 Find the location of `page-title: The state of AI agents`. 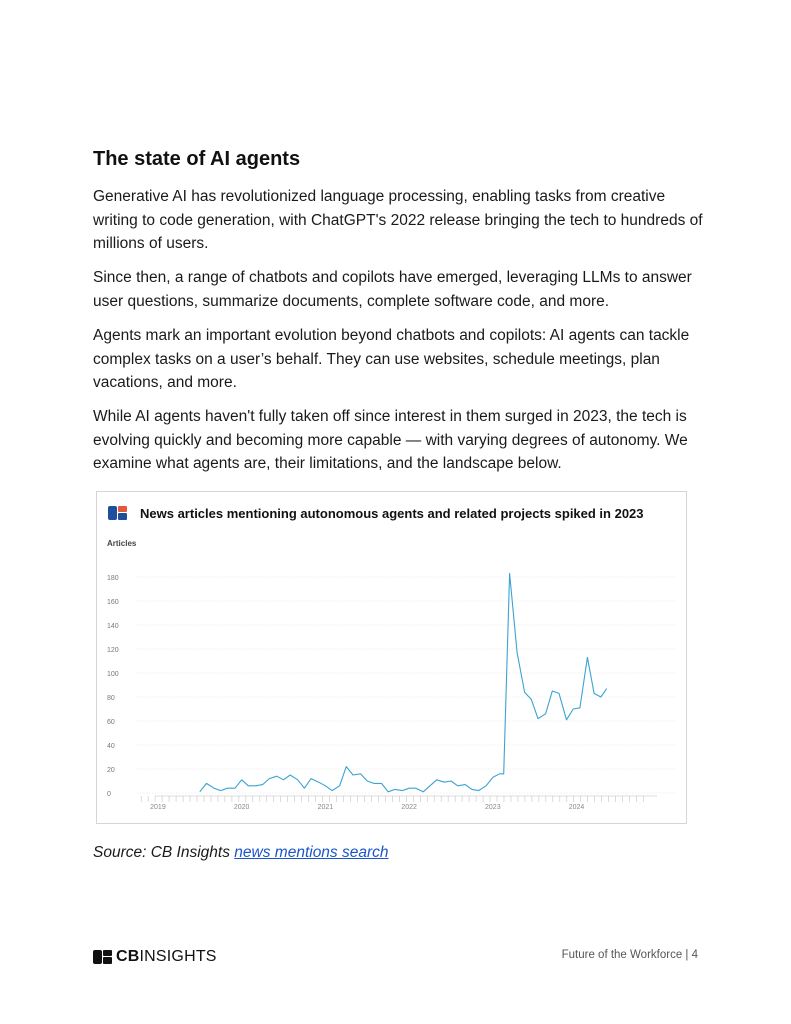

page-title: The state of AI agents is located at coordinates (197, 159).